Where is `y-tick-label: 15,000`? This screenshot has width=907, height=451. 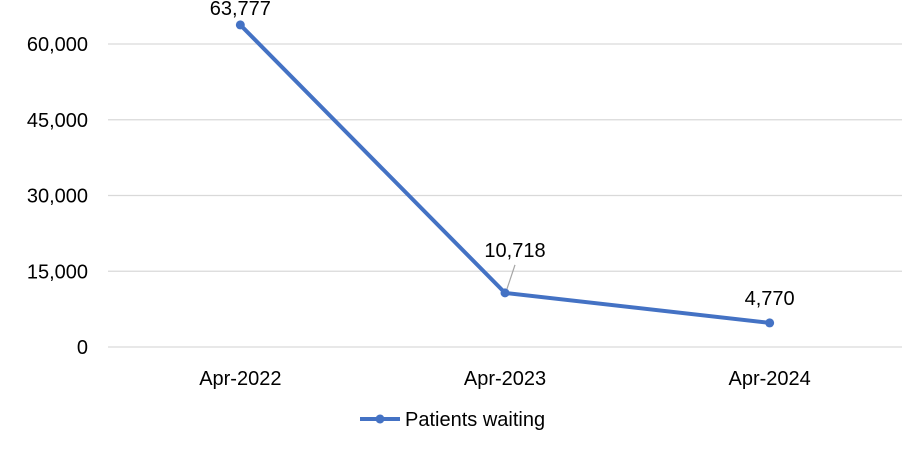
y-tick-label: 15,000 is located at coordinates (57, 272).